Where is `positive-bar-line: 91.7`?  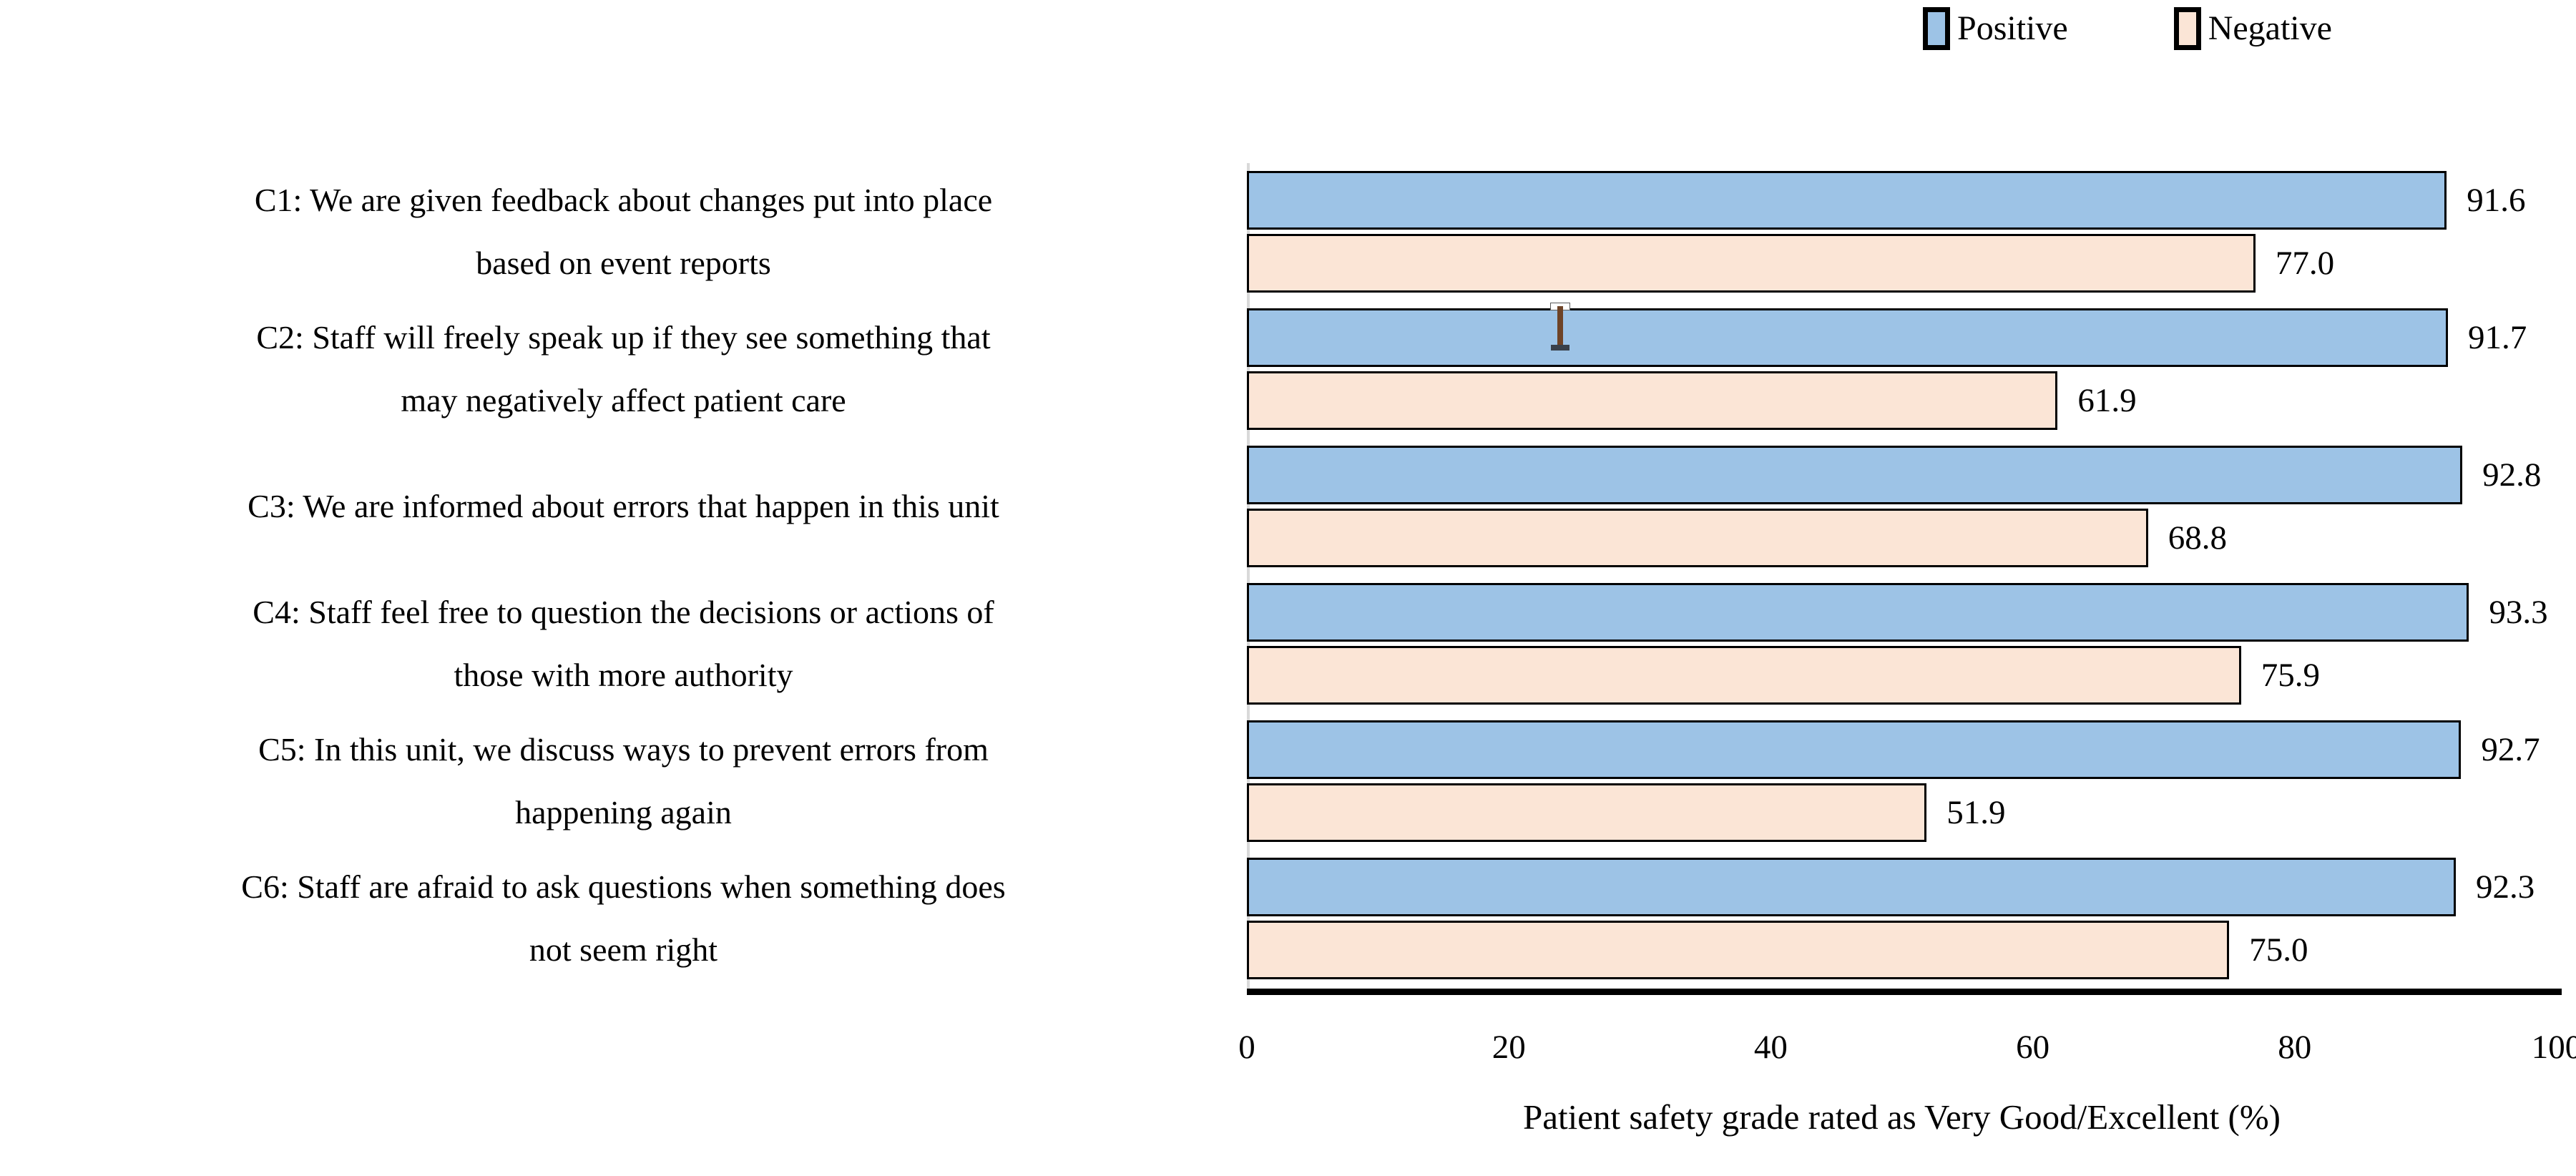
positive-bar-line: 91.7 is located at coordinates (1902, 338).